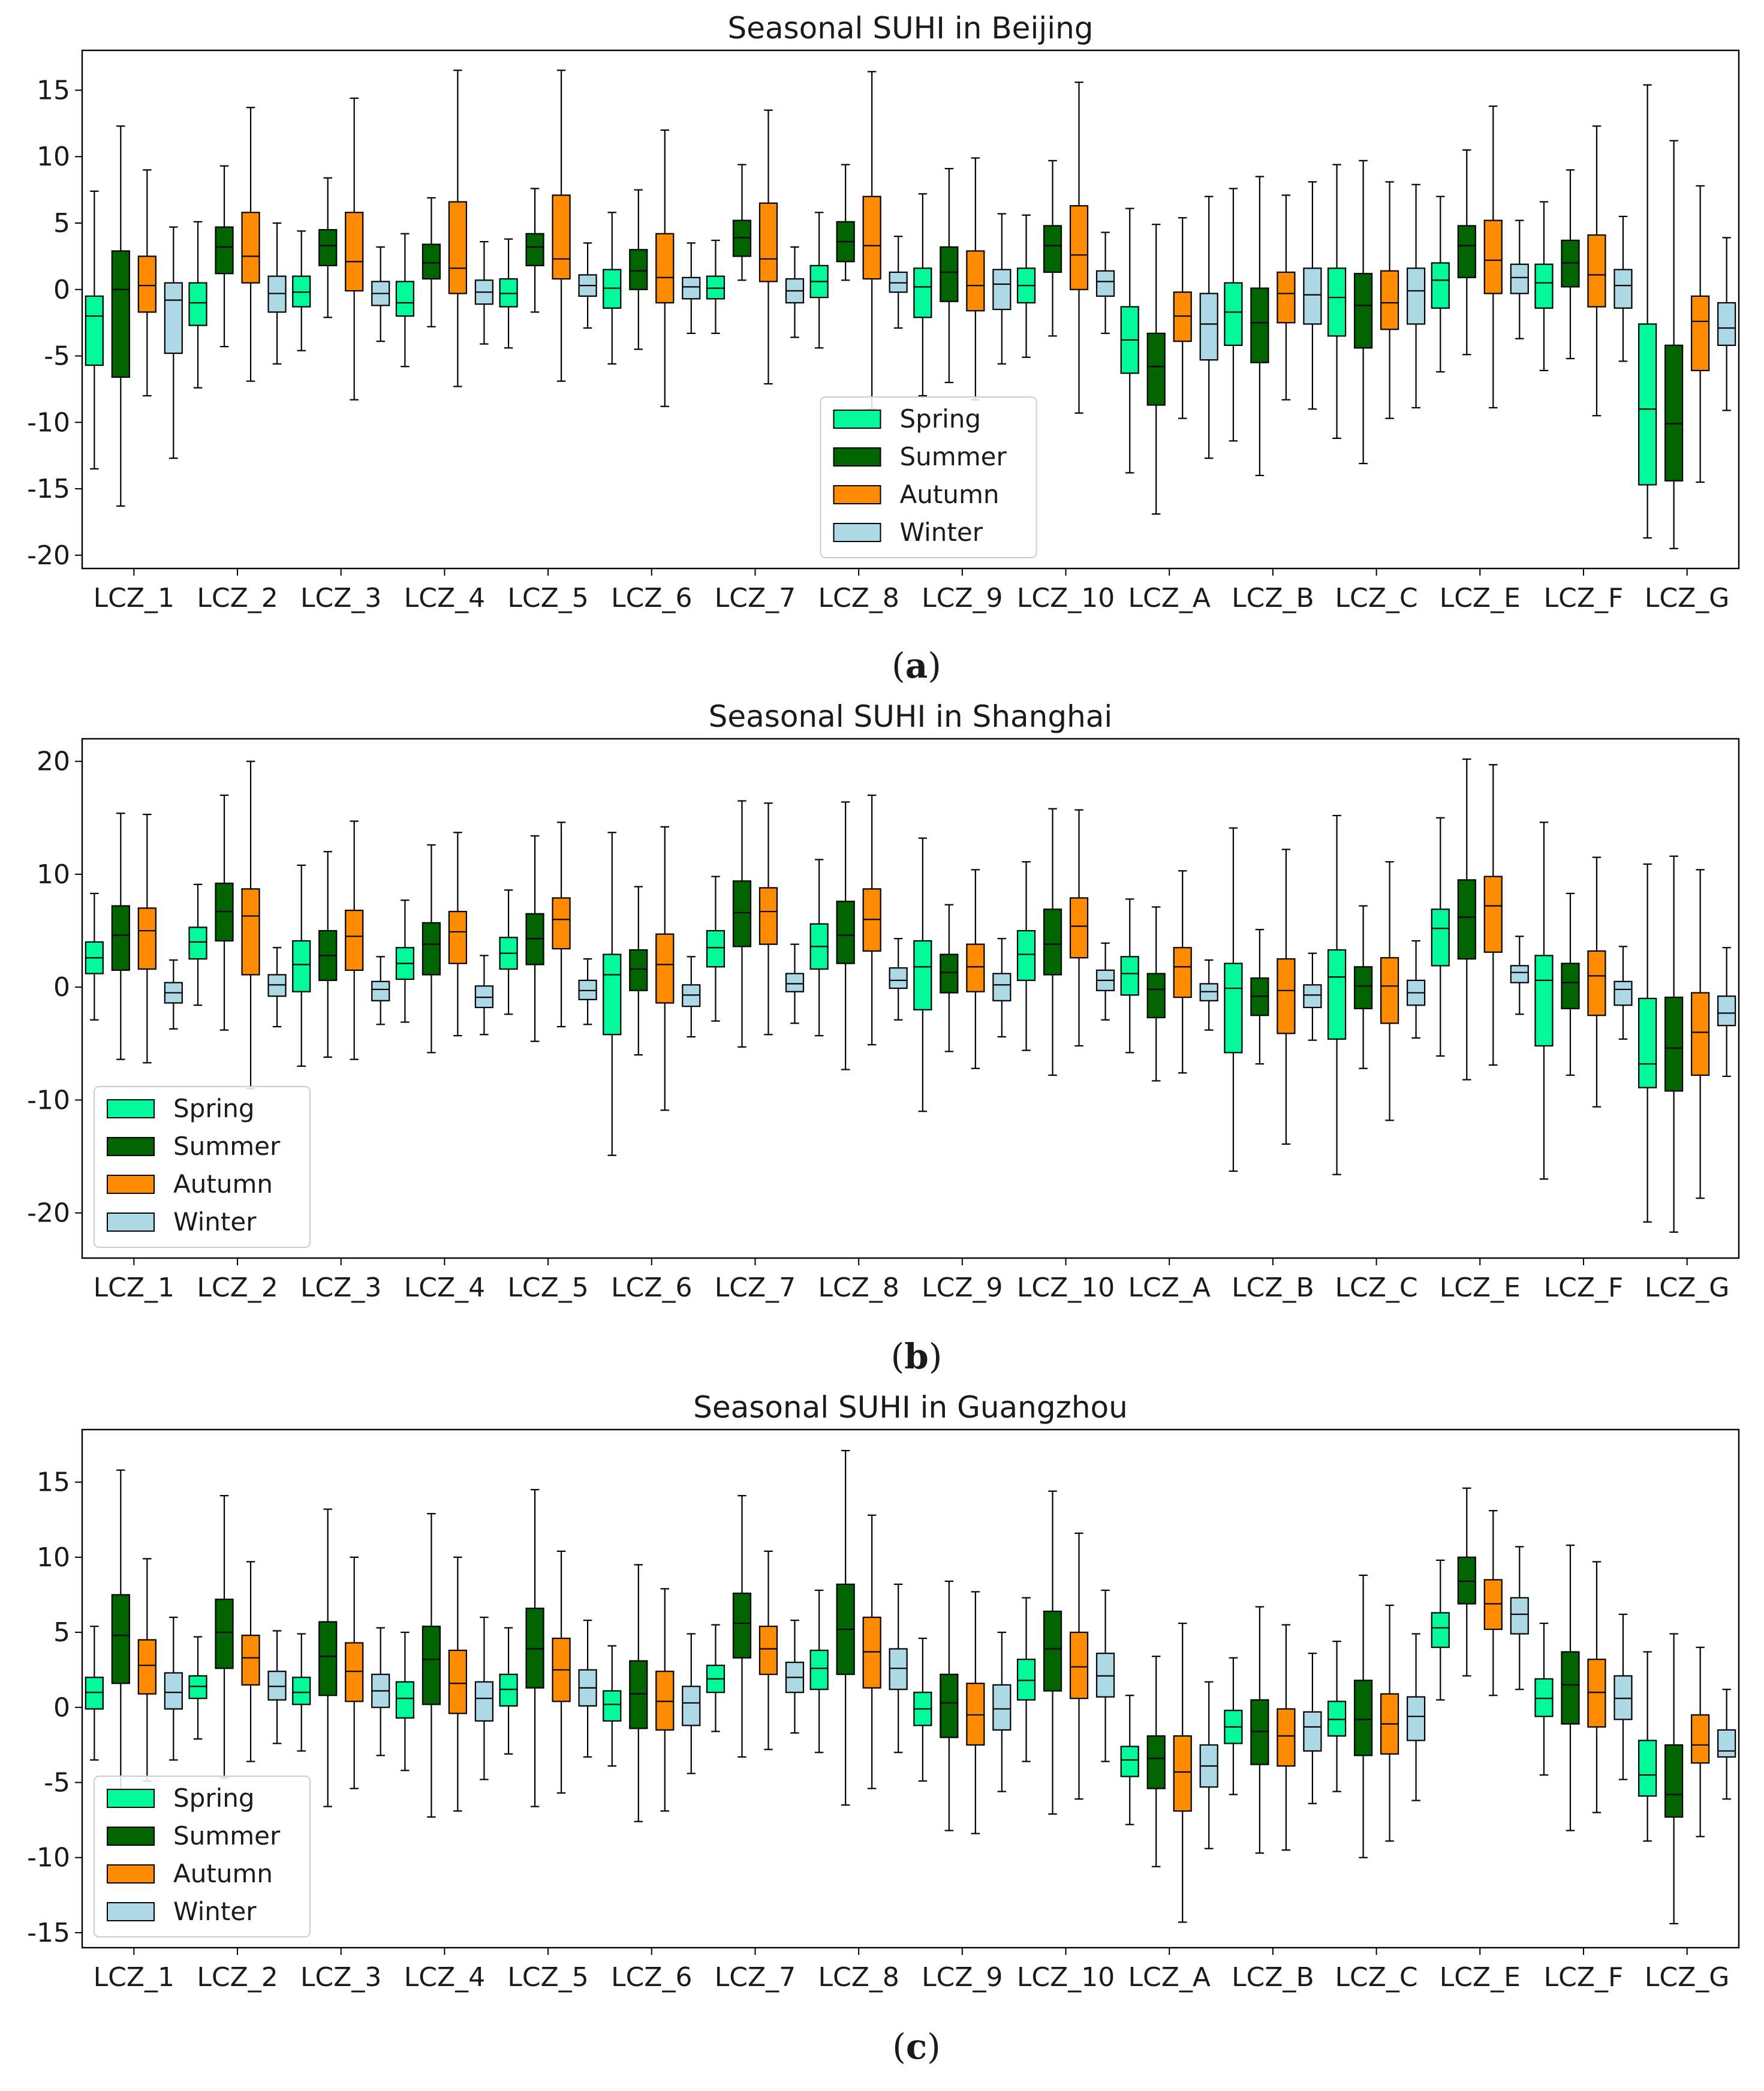  I want to click on y-tick-label: -10, so click(48, 423).